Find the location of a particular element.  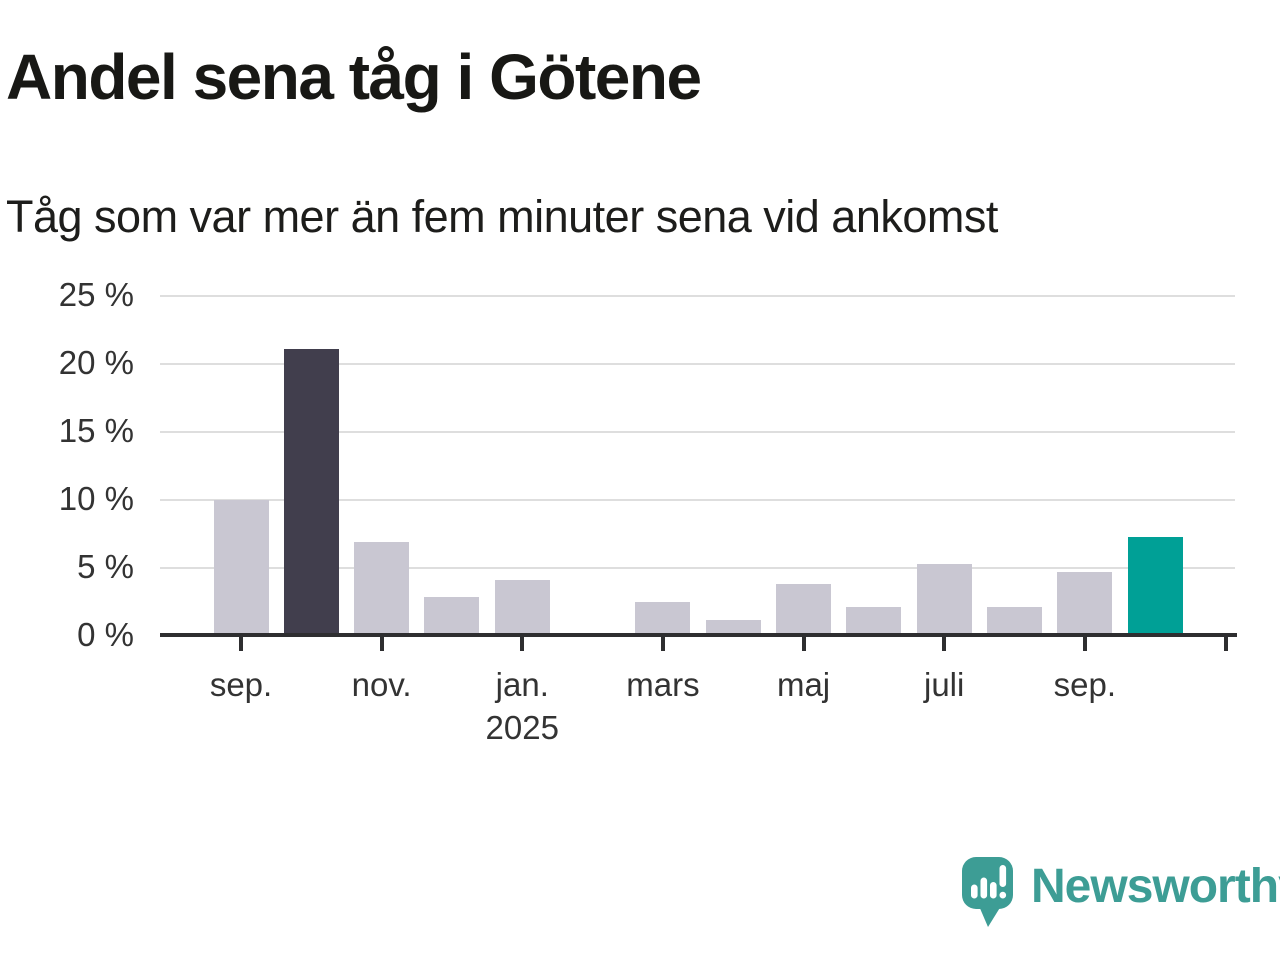

x-axis-tick-maj is located at coordinates (803, 644).